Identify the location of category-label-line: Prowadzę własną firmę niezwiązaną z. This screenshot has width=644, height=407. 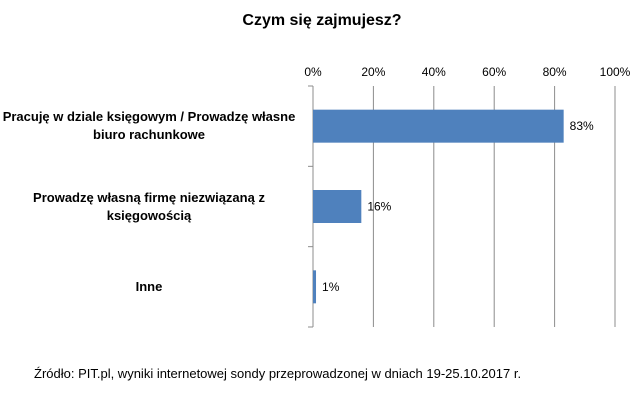
(149, 197).